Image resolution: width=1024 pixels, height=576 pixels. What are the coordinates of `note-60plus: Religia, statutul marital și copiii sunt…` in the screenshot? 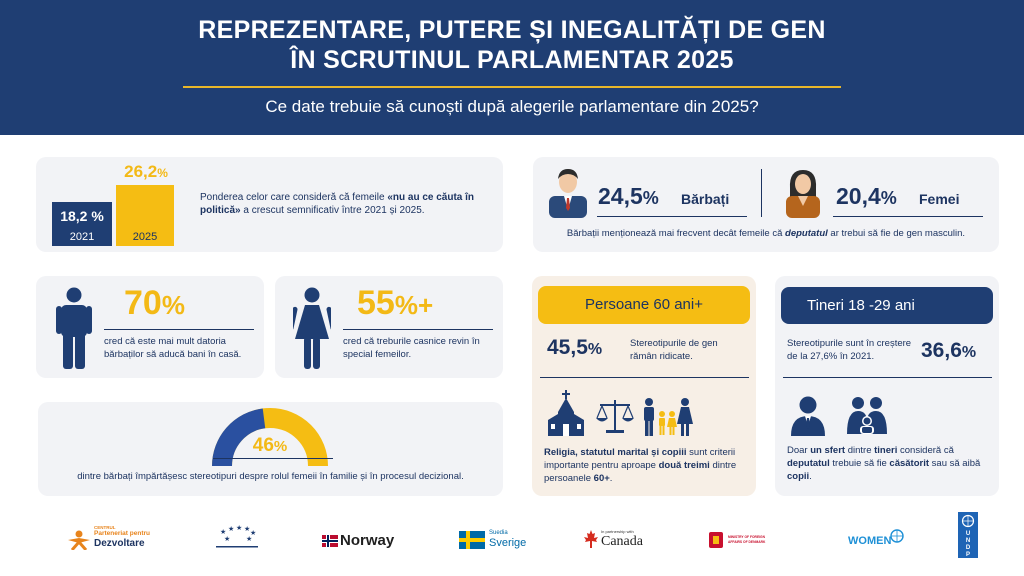 It's located at (640, 465).